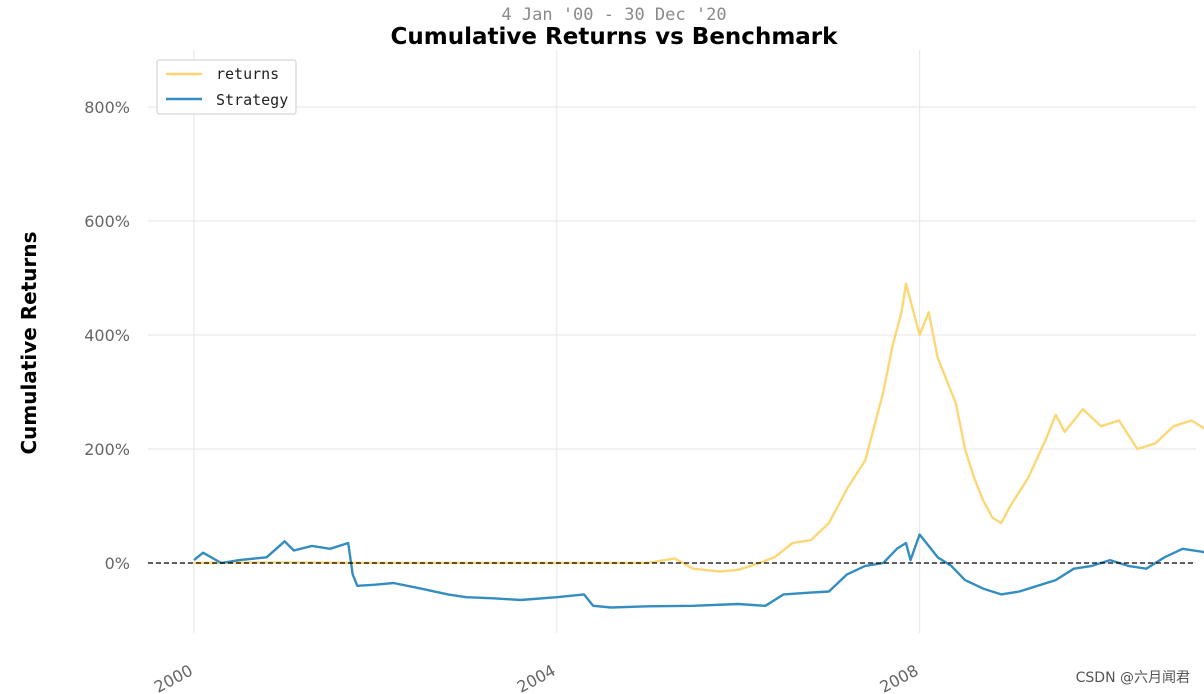  I want to click on y-tick-label-0: 0%, so click(117, 563).